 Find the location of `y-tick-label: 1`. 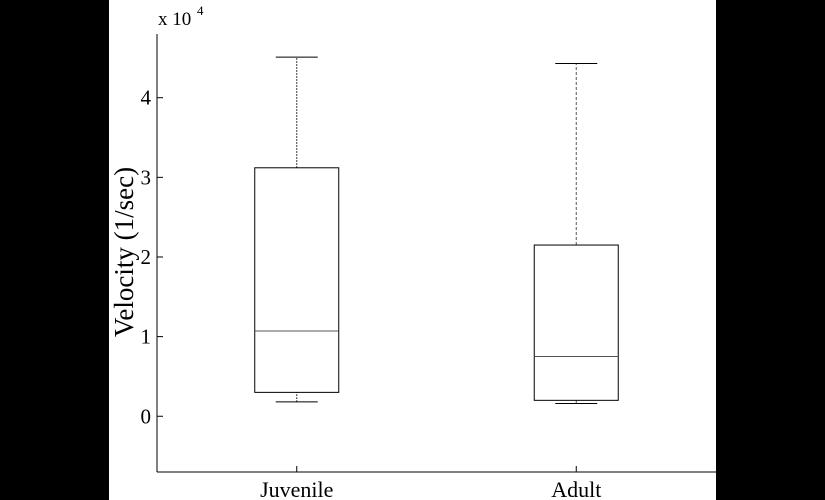

y-tick-label: 1 is located at coordinates (146, 337).